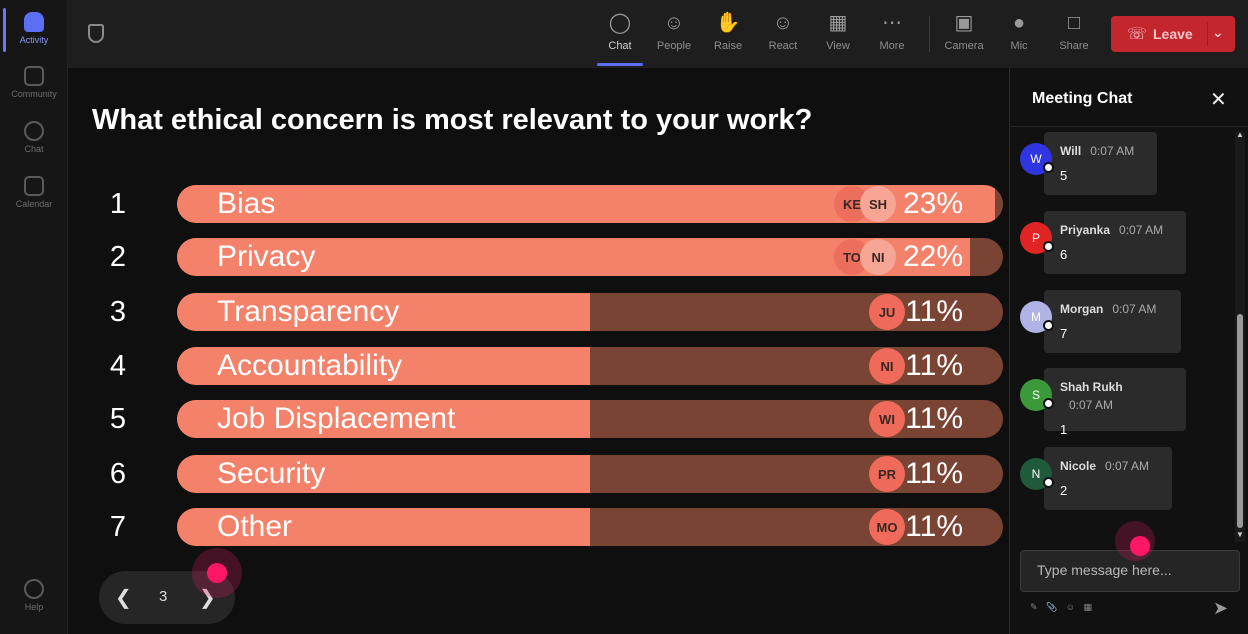 This screenshot has width=1248, height=634. Describe the element at coordinates (1115, 402) in the screenshot. I see `message-bubble: Shah Rukh 0:07 AM 1` at that location.